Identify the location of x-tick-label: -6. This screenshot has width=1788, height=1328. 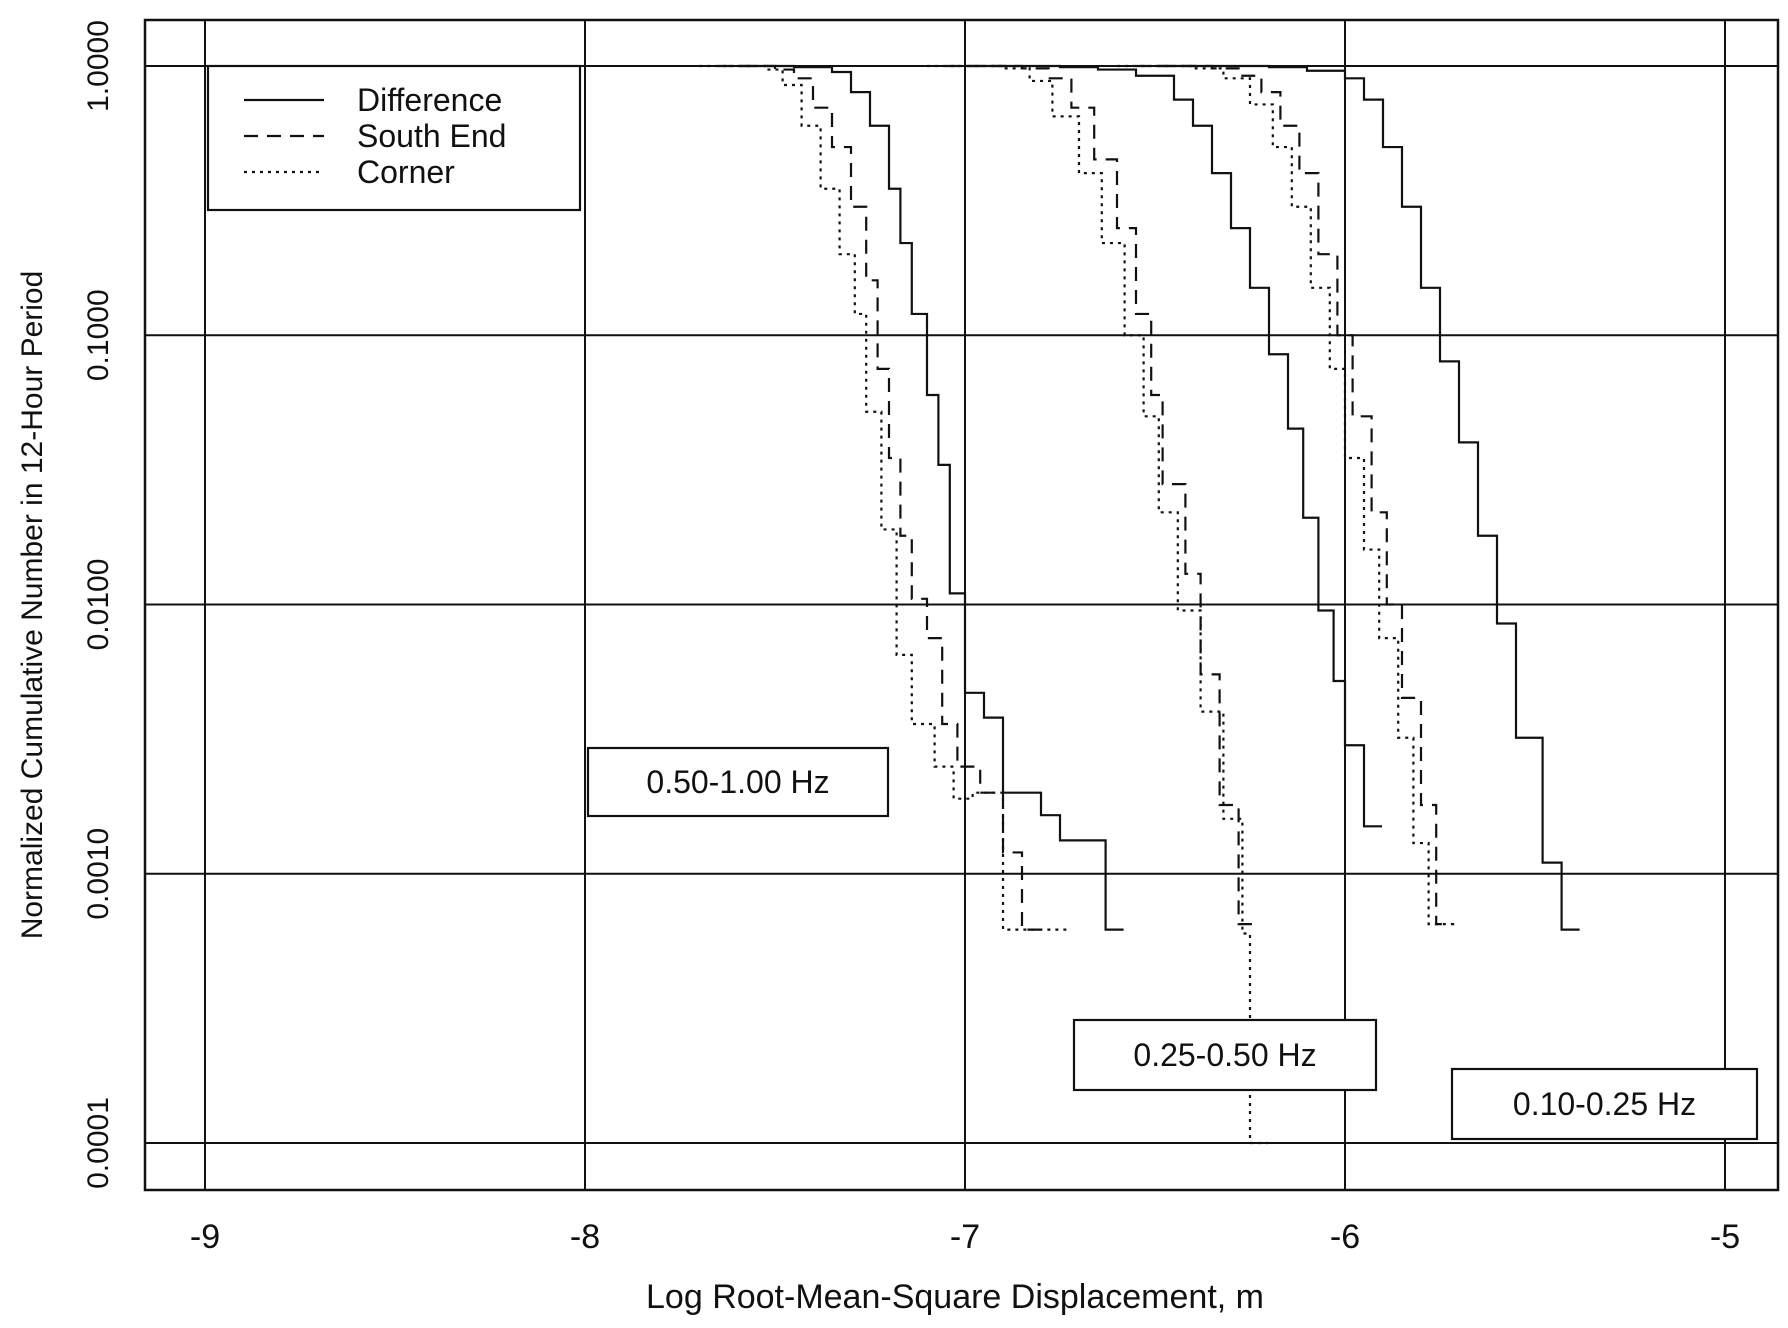
(1345, 1237).